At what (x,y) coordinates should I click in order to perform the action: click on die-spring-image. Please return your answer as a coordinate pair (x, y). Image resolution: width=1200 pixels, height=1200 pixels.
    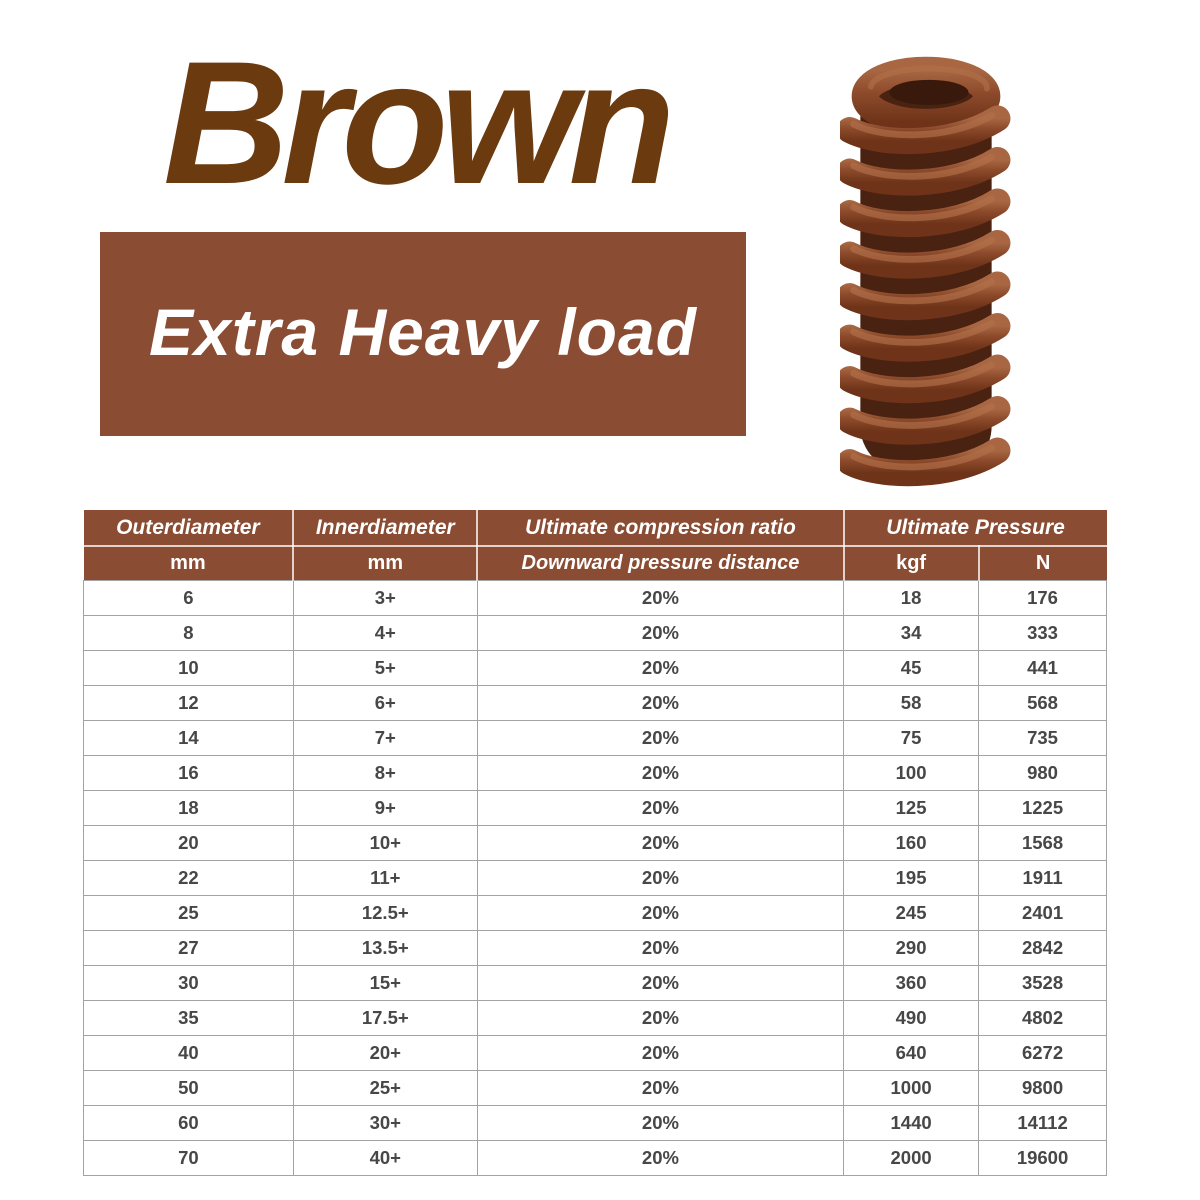
    Looking at the image, I should click on (926, 271).